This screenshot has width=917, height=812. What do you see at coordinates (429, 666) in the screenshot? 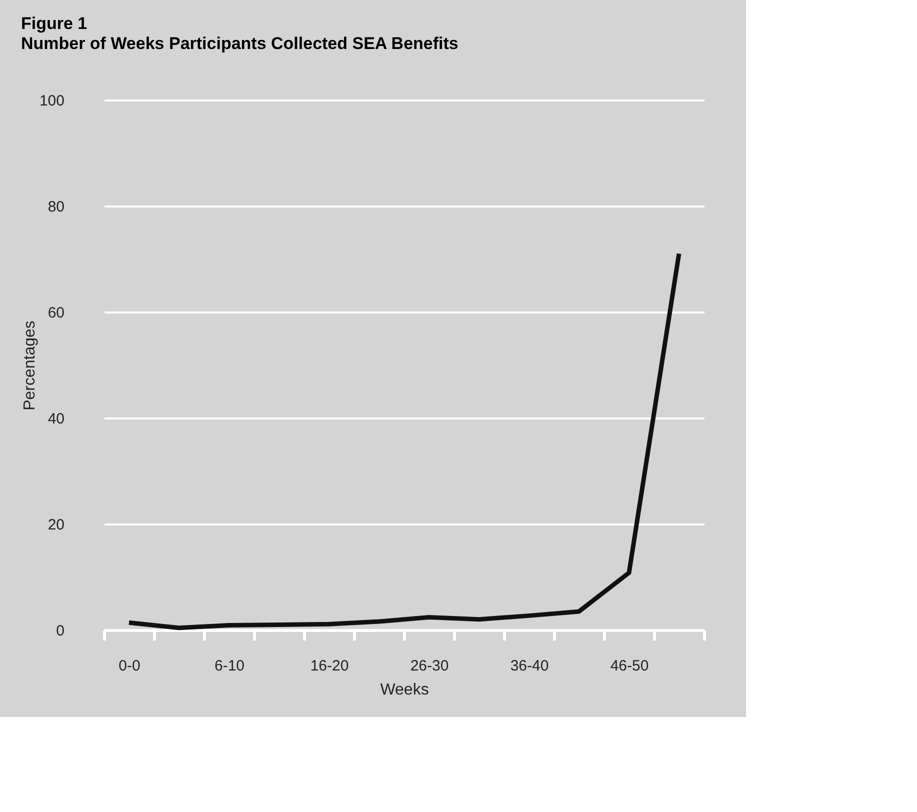
I see `x-tick-label: 26-30` at bounding box center [429, 666].